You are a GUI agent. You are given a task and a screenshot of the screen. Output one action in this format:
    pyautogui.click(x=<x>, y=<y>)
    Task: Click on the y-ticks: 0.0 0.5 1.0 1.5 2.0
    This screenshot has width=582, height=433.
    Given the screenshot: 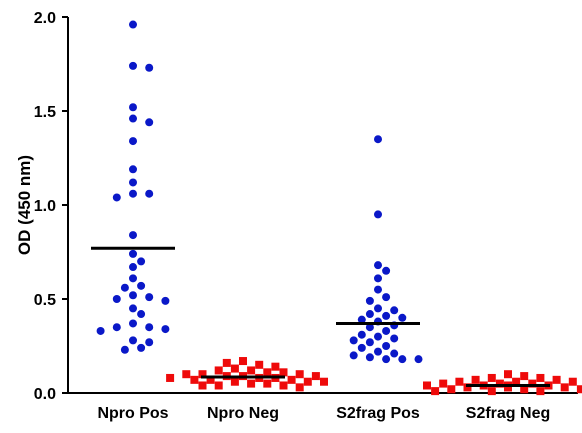 What is the action you would take?
    pyautogui.click(x=51, y=206)
    